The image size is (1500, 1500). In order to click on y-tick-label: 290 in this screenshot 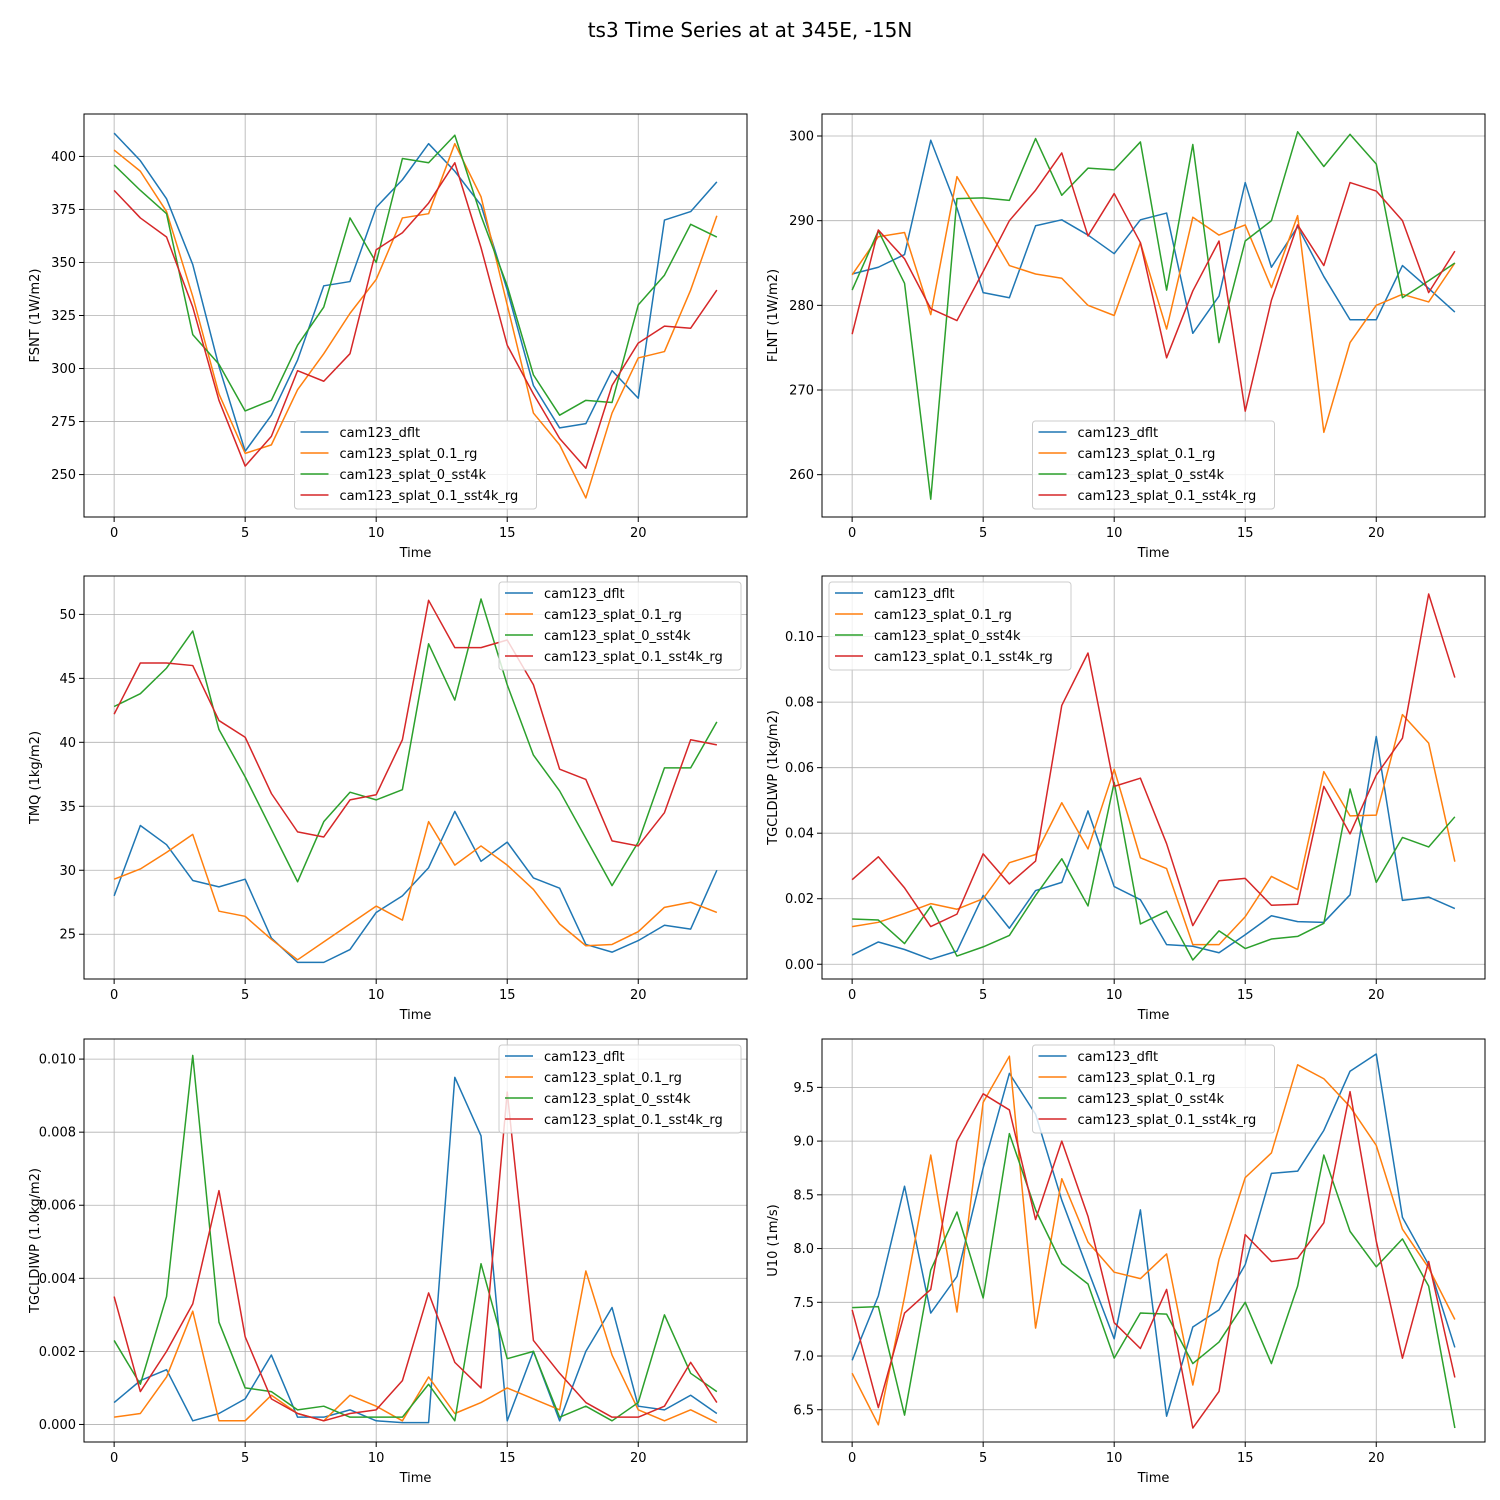, I will do `click(801, 221)`.